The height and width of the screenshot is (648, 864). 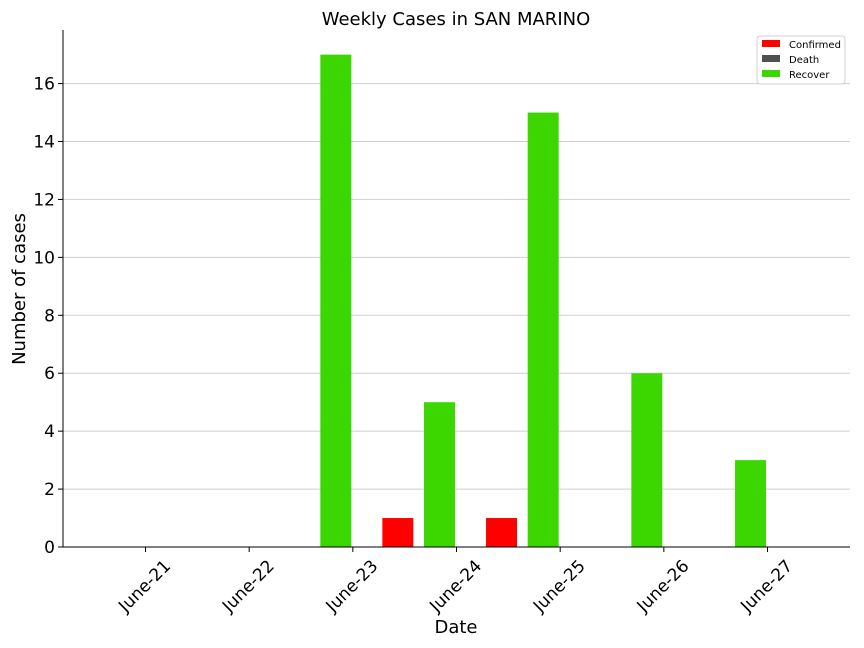 What do you see at coordinates (49, 374) in the screenshot?
I see `y-tick-label: 6` at bounding box center [49, 374].